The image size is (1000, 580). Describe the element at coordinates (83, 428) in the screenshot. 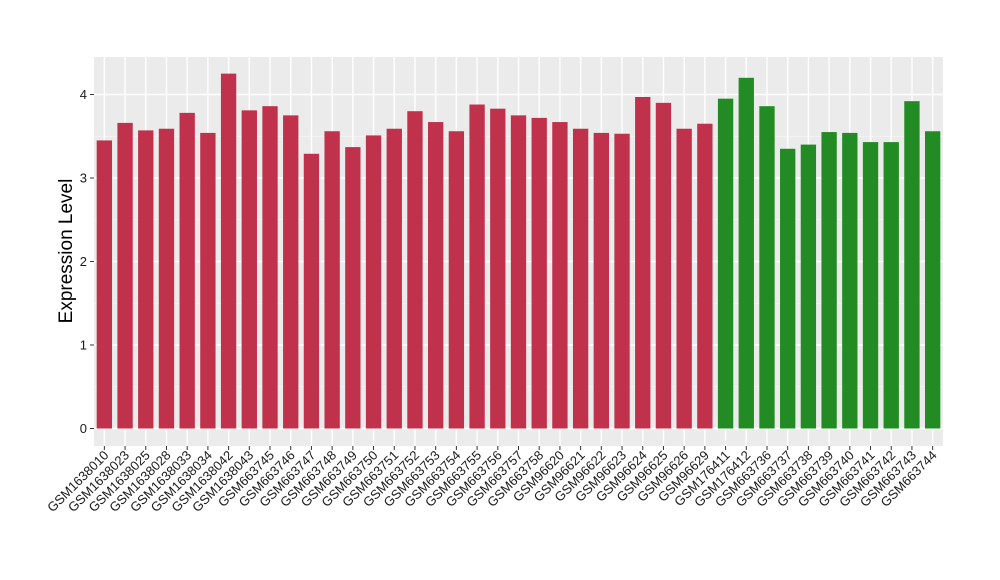

I see `y-tick-label: 0` at that location.